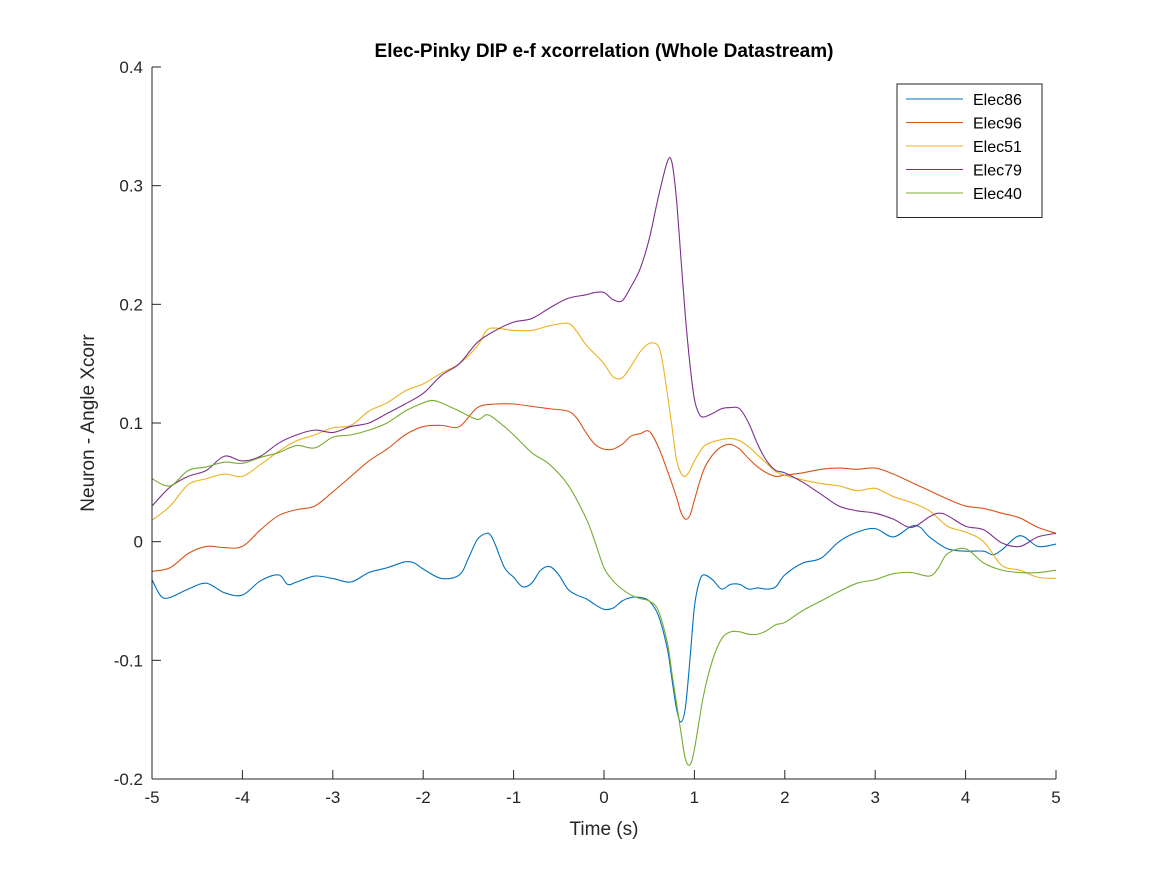 The image size is (1167, 875). What do you see at coordinates (694, 797) in the screenshot?
I see `x-tick-label: 1` at bounding box center [694, 797].